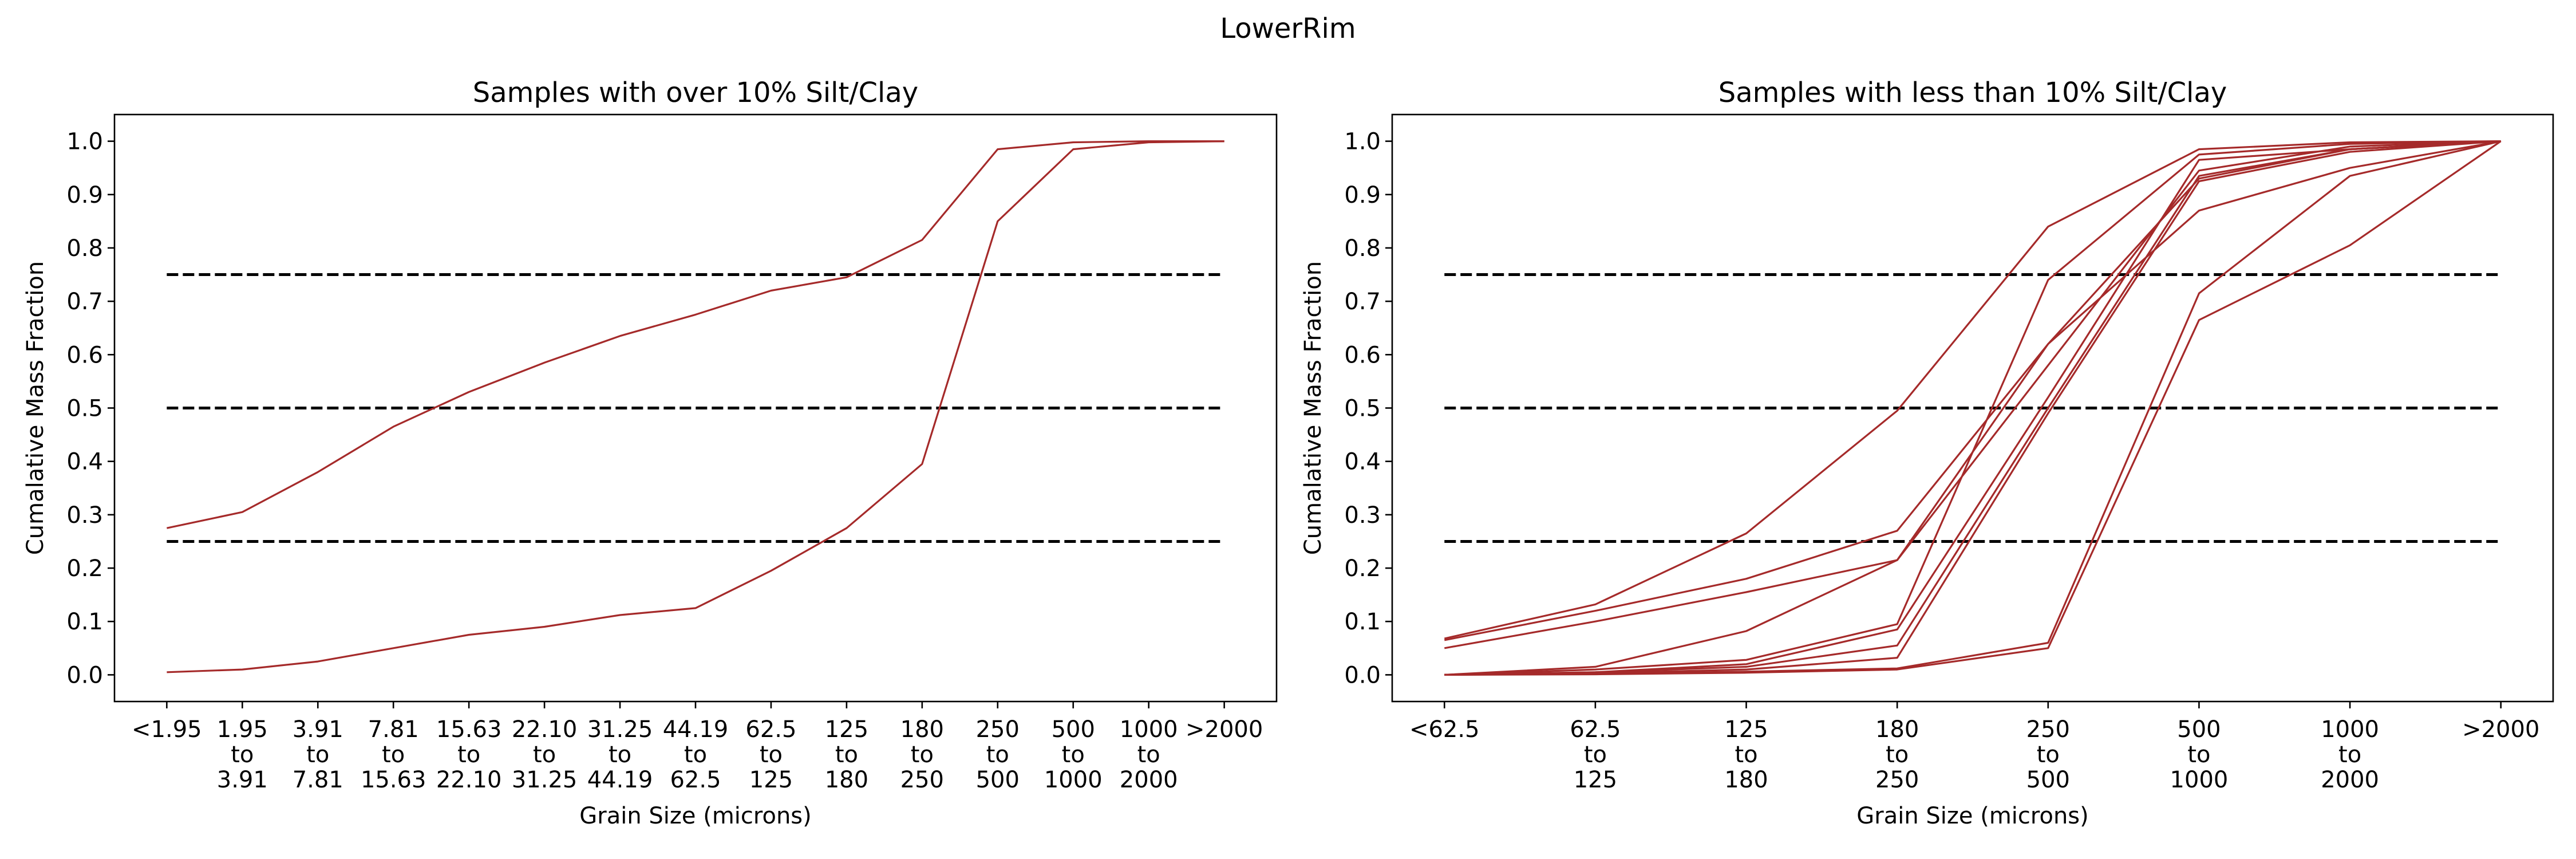 This screenshot has height=859, width=2576. Describe the element at coordinates (1972, 93) in the screenshot. I see `plot-title: Samples with less than 10% Silt/Clay` at that location.